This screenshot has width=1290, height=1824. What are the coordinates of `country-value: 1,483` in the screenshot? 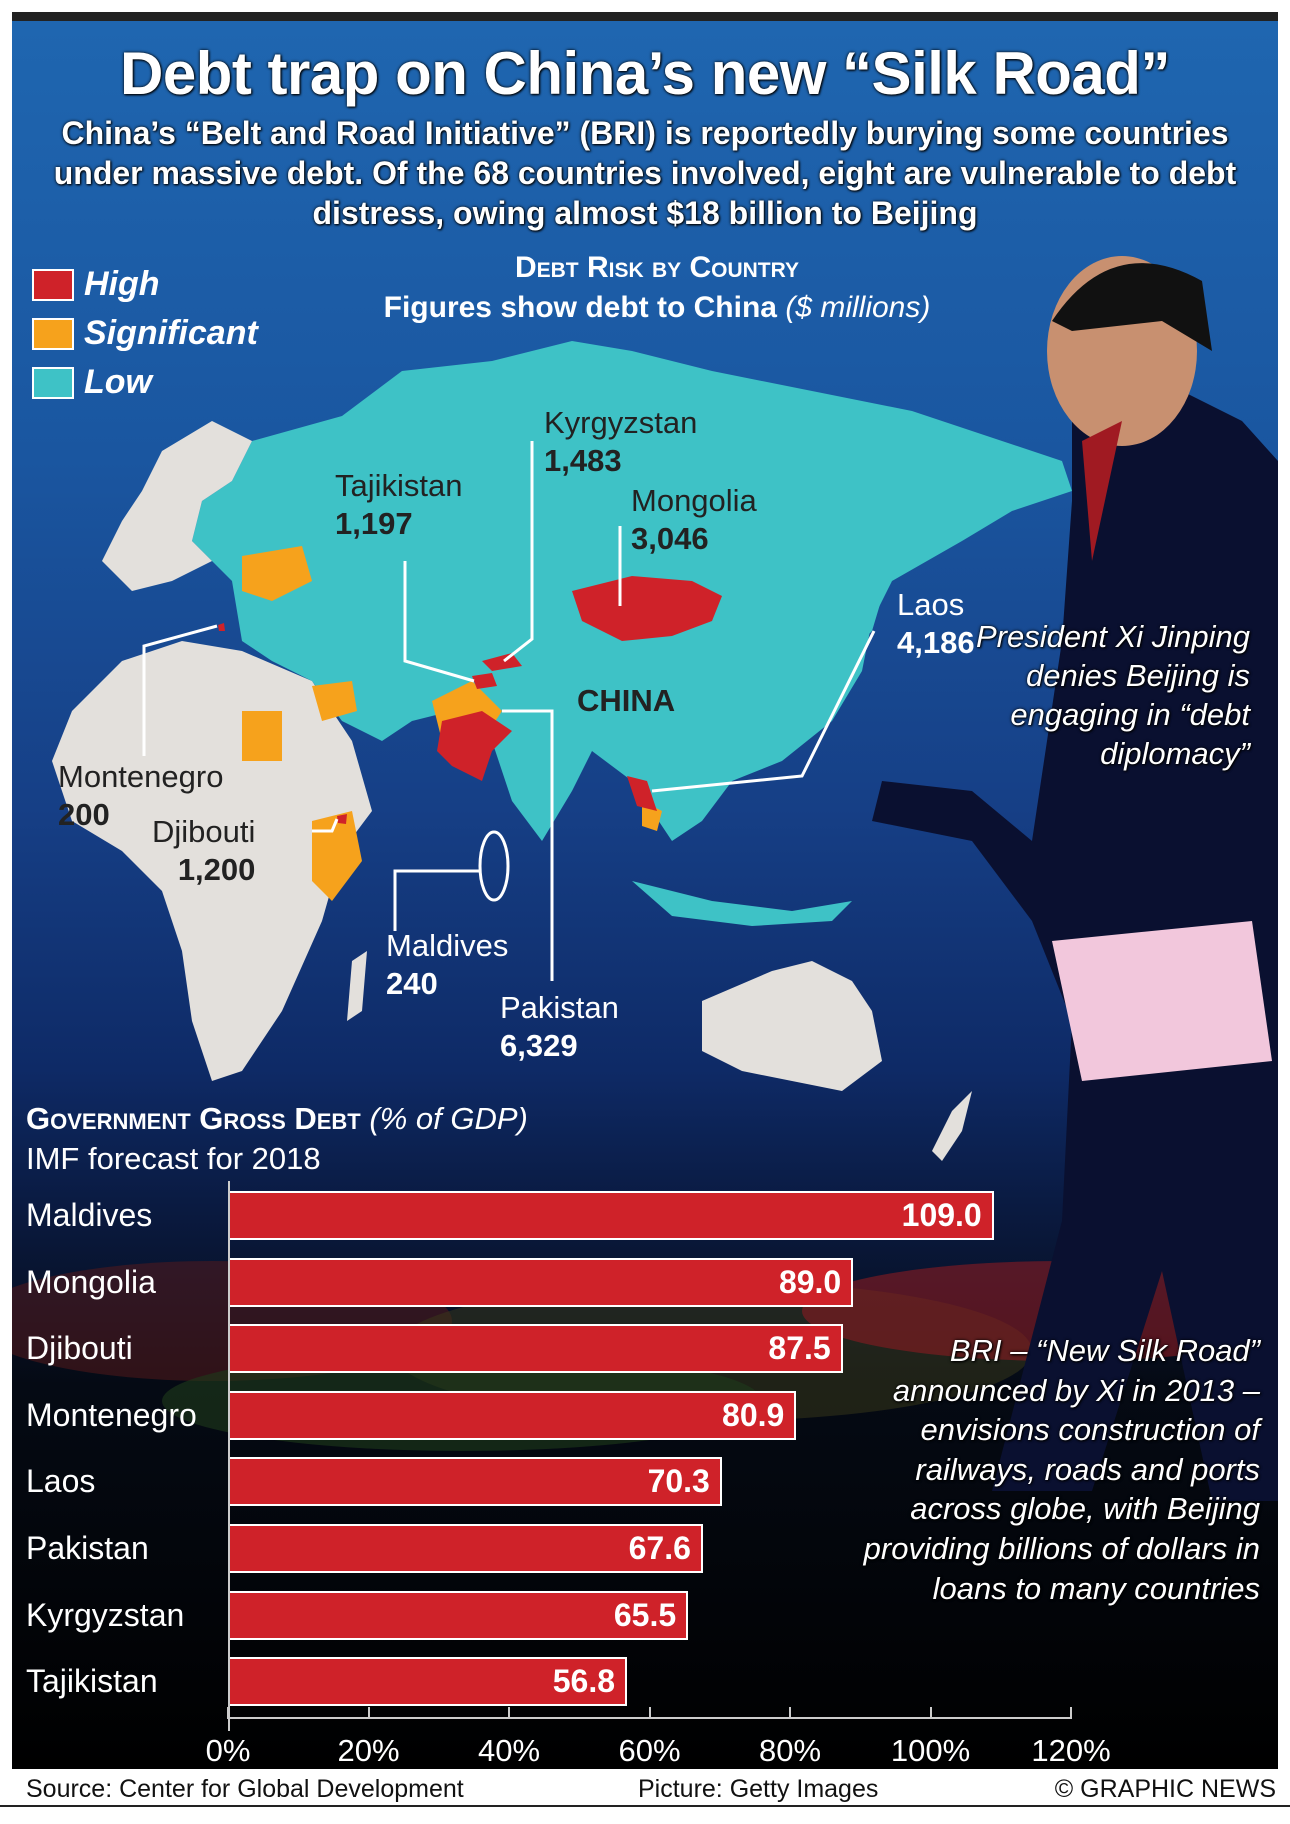 It's located at (583, 460).